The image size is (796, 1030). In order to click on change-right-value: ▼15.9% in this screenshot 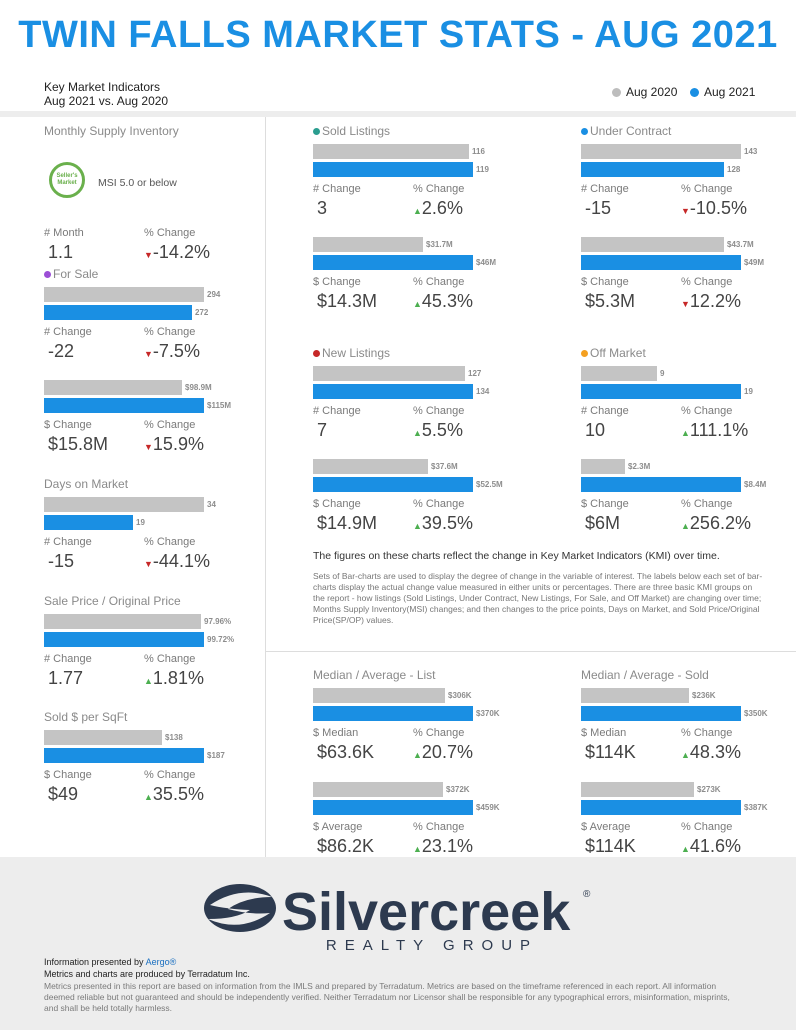, I will do `click(174, 444)`.